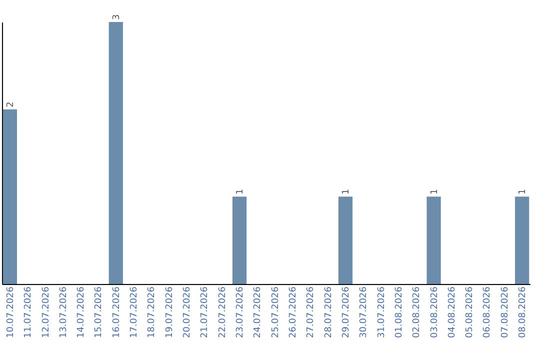  What do you see at coordinates (11, 105) in the screenshot?
I see `data-label: 2` at bounding box center [11, 105].